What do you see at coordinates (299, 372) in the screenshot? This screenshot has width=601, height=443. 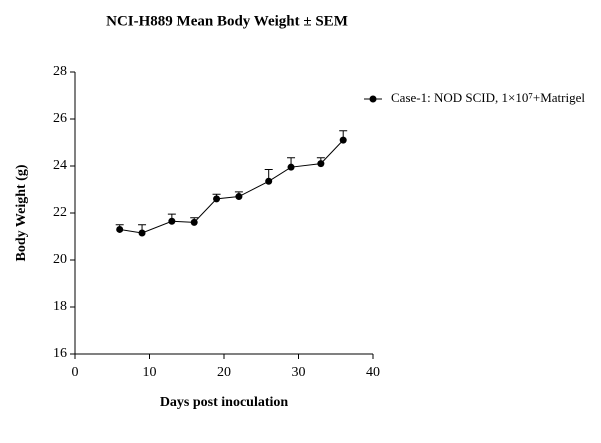 I see `x-tick-label: 30` at bounding box center [299, 372].